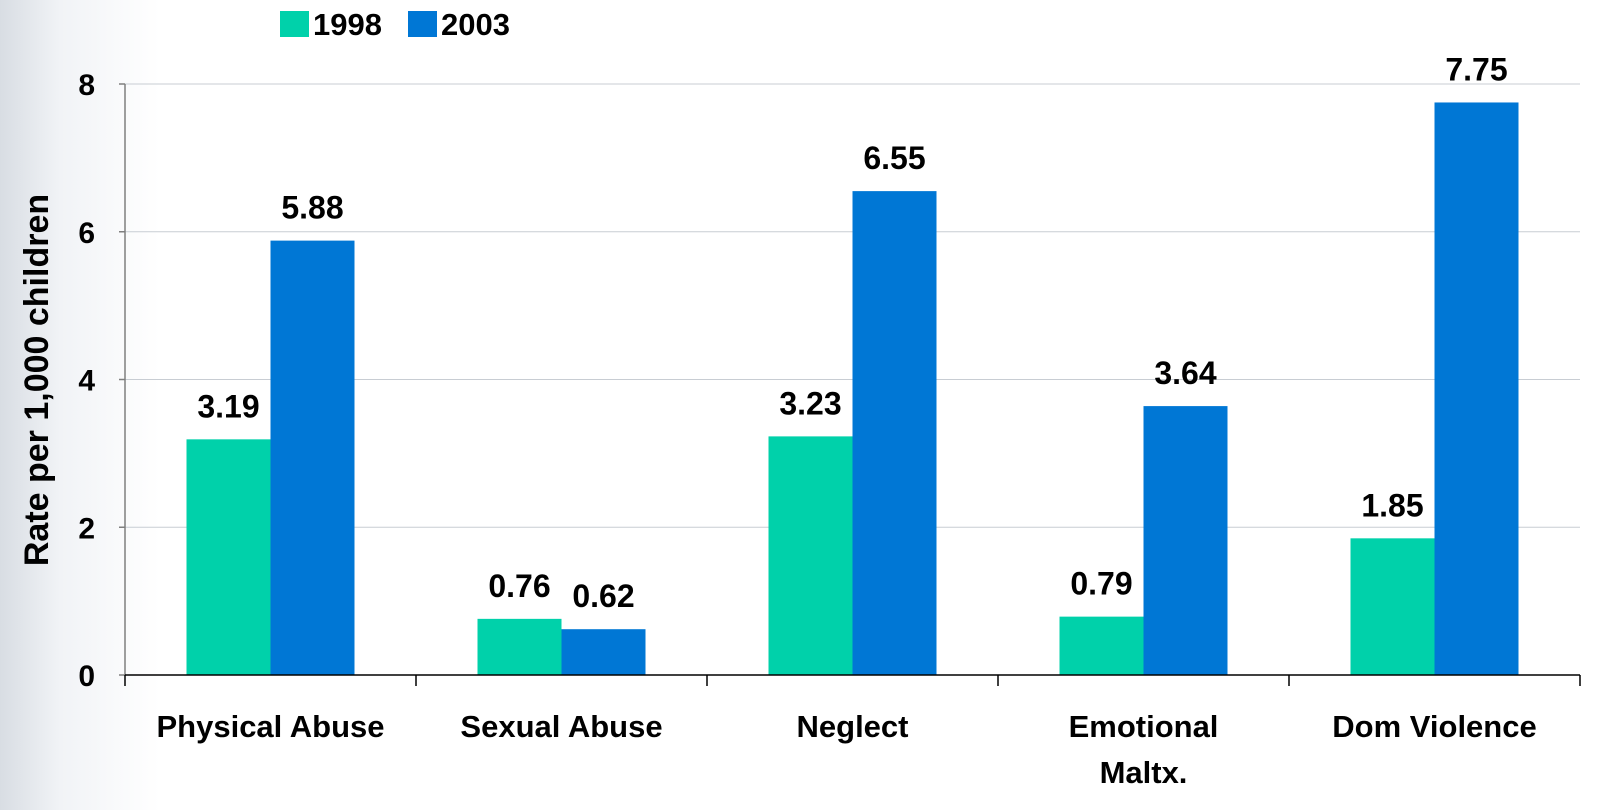  Describe the element at coordinates (86, 676) in the screenshot. I see `y-tick-label: 0` at that location.